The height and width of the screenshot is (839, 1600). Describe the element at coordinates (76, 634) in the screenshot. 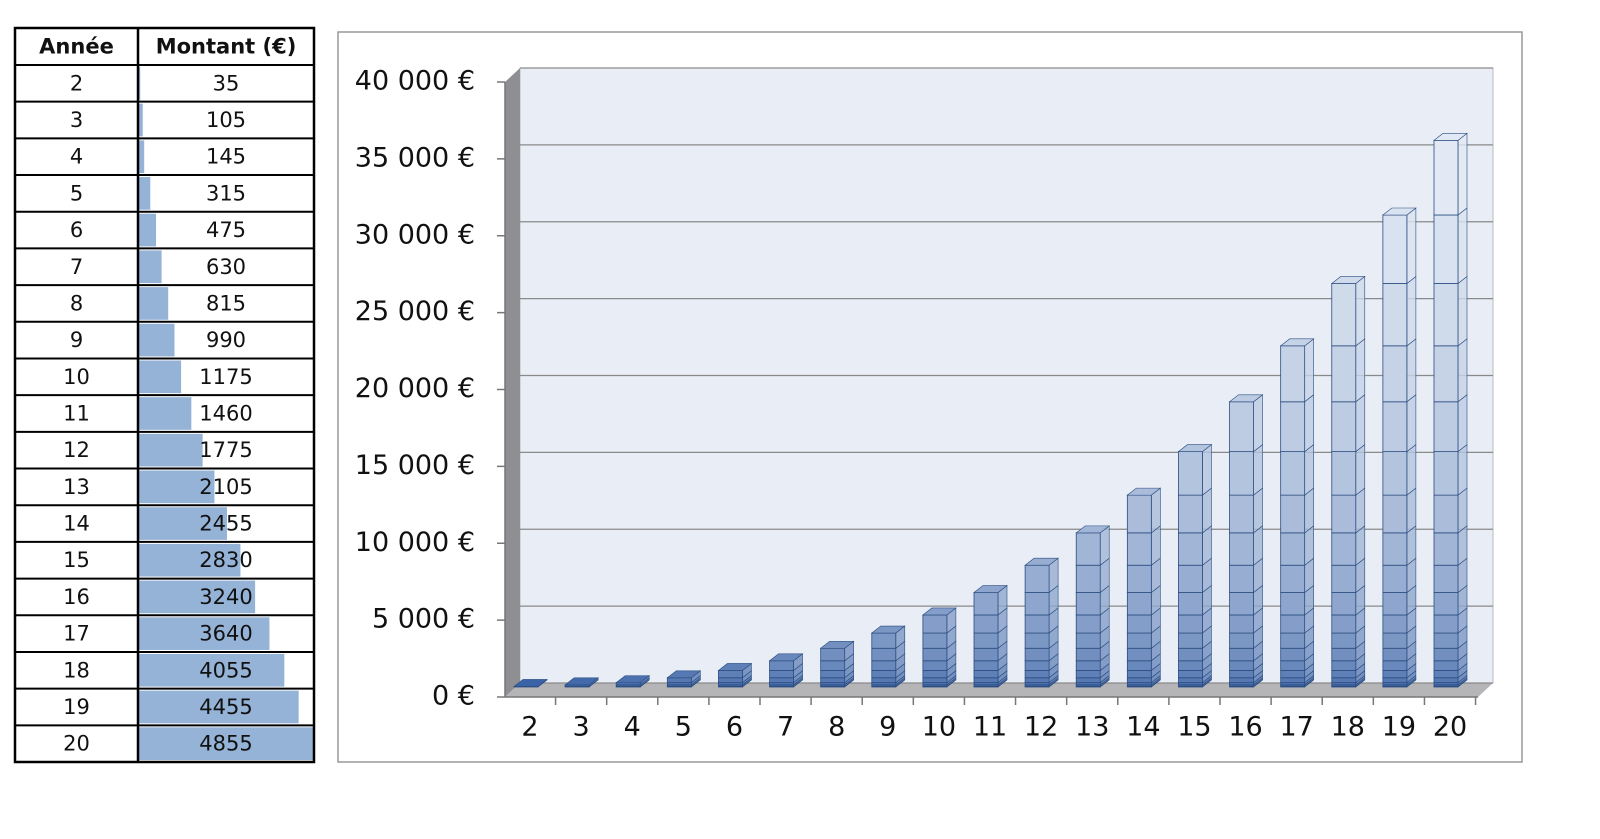

I see `year-cell: 17` at that location.